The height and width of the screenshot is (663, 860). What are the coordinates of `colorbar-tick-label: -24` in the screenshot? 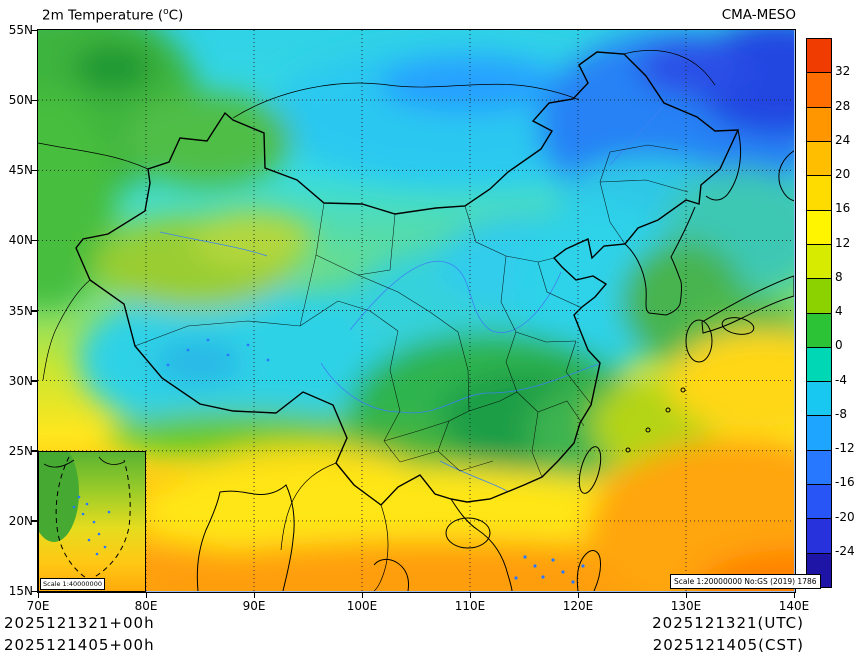 It's located at (845, 550).